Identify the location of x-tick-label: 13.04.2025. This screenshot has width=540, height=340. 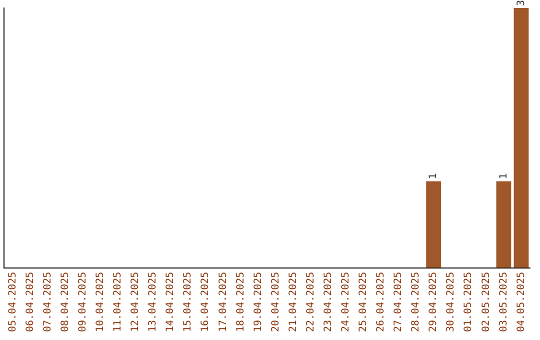
(153, 302).